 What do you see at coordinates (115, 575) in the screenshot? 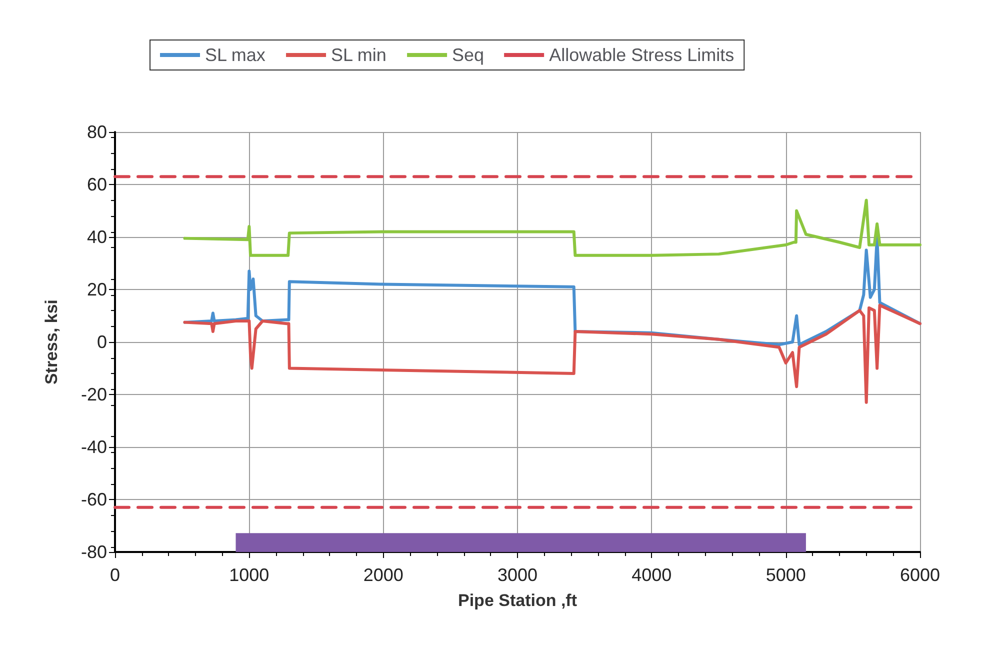
I see `x-tick-label: 0` at bounding box center [115, 575].